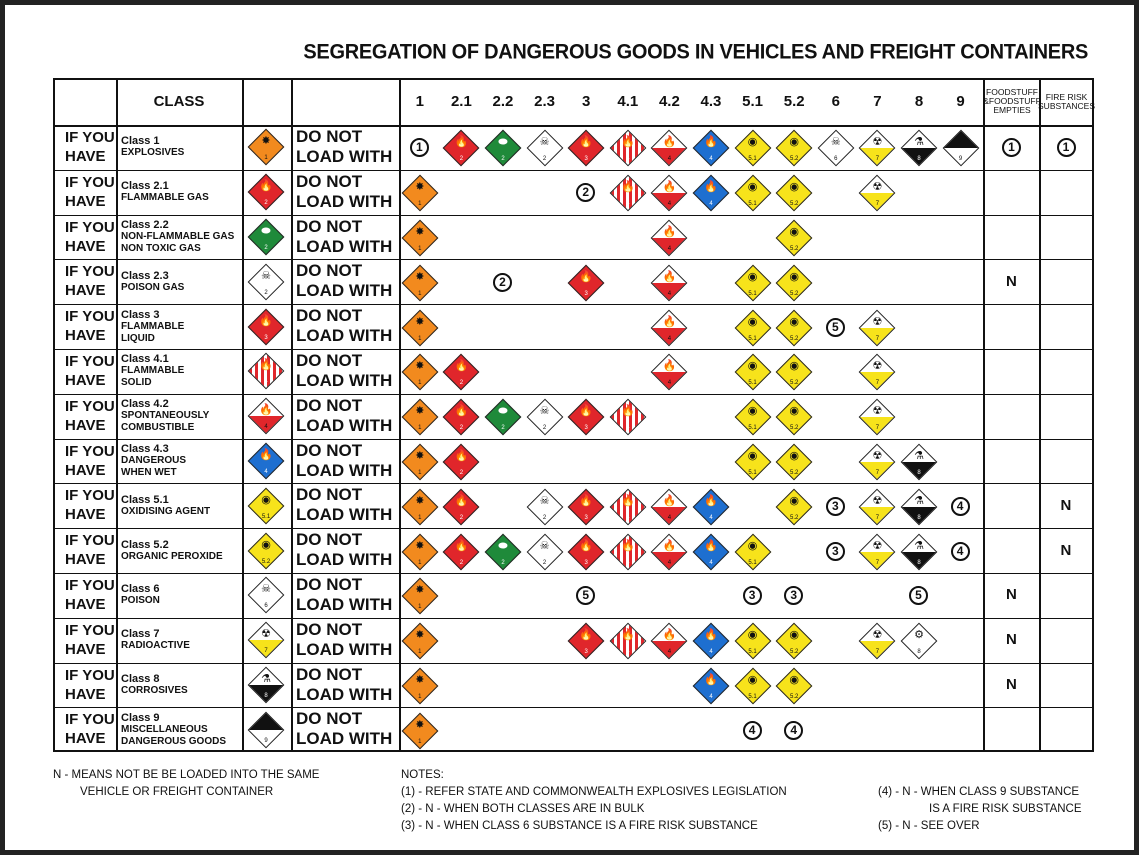  Describe the element at coordinates (84, 595) in the screenshot. I see `row-if-you-have-6: IF YOU HAVE` at that location.